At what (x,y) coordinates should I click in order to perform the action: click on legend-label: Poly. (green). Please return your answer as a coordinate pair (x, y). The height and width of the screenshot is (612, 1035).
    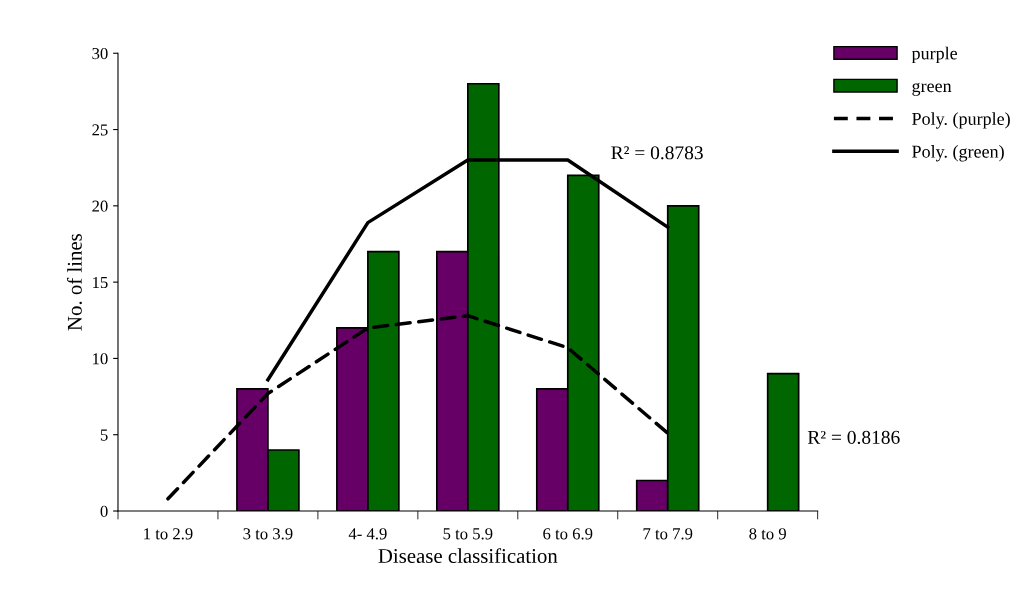
    Looking at the image, I should click on (958, 153).